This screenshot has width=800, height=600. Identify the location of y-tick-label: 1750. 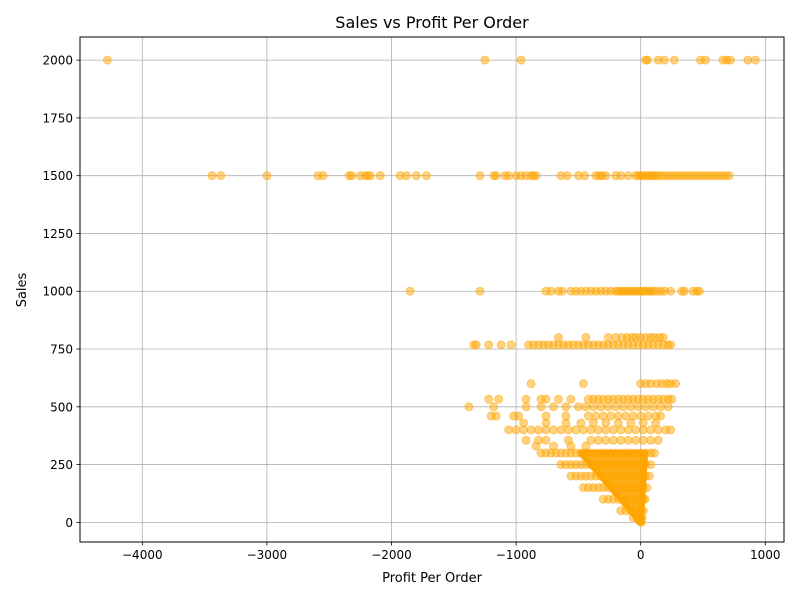
(57, 118).